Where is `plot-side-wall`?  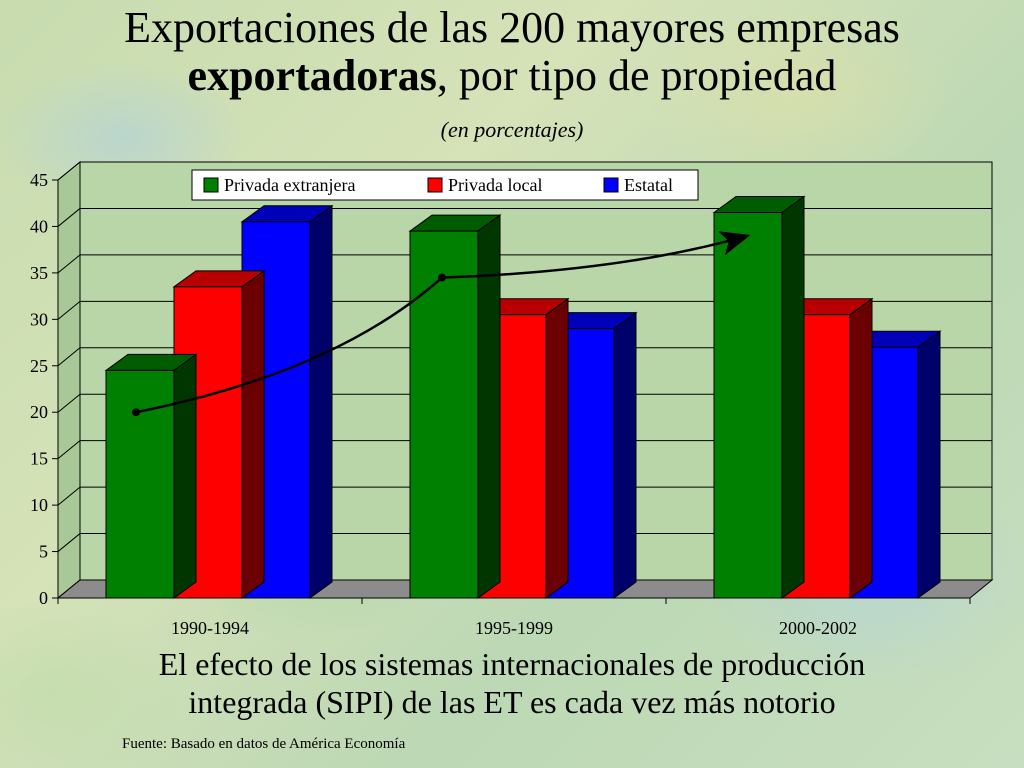
plot-side-wall is located at coordinates (69, 380).